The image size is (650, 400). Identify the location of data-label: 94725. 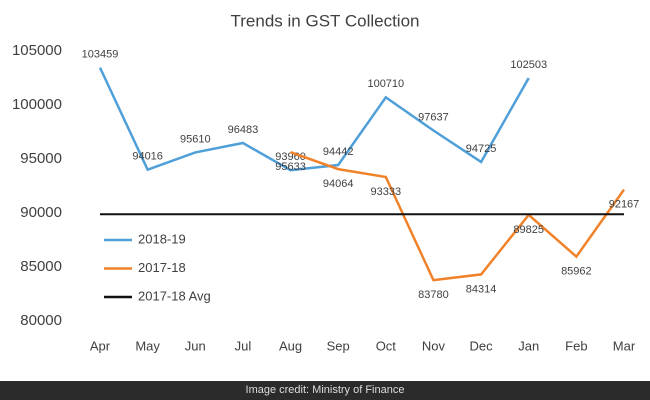
(481, 149).